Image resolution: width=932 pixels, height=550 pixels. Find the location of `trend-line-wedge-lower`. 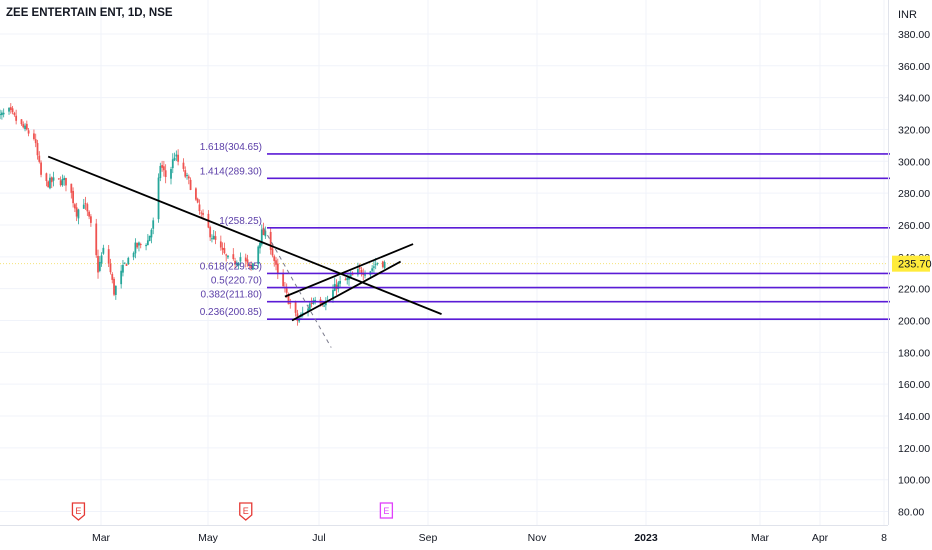

trend-line-wedge-lower is located at coordinates (346, 291).